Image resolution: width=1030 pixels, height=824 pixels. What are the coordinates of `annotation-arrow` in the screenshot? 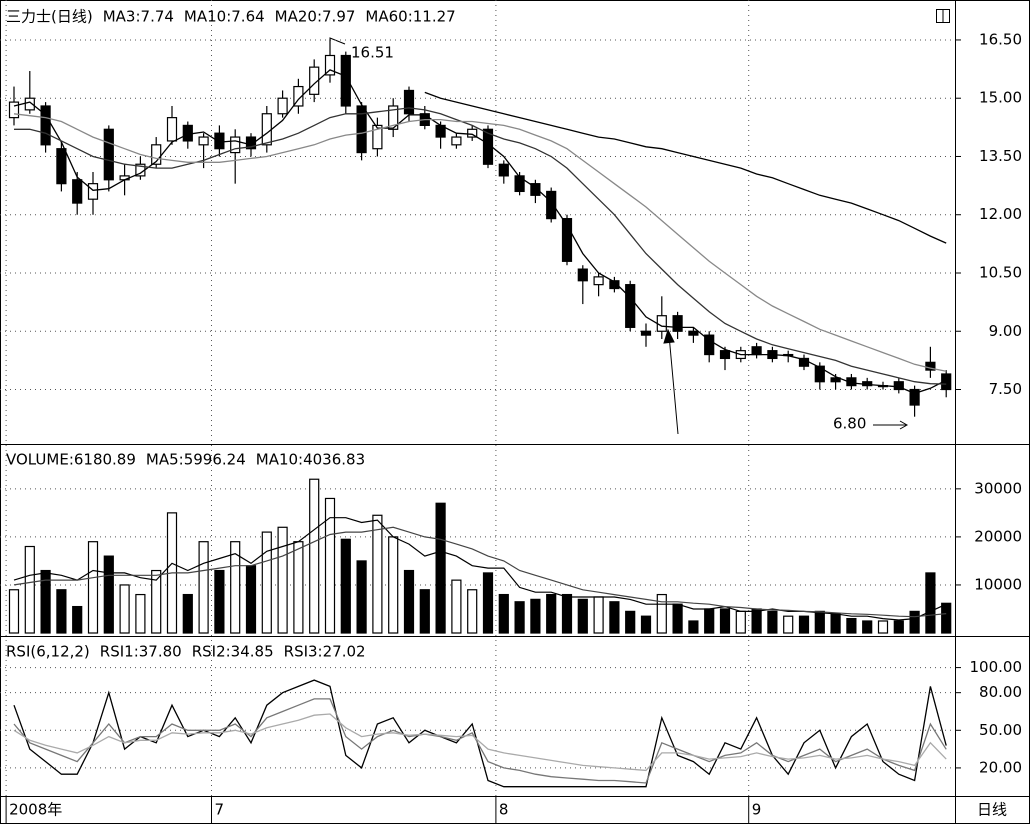 It's located at (891, 425).